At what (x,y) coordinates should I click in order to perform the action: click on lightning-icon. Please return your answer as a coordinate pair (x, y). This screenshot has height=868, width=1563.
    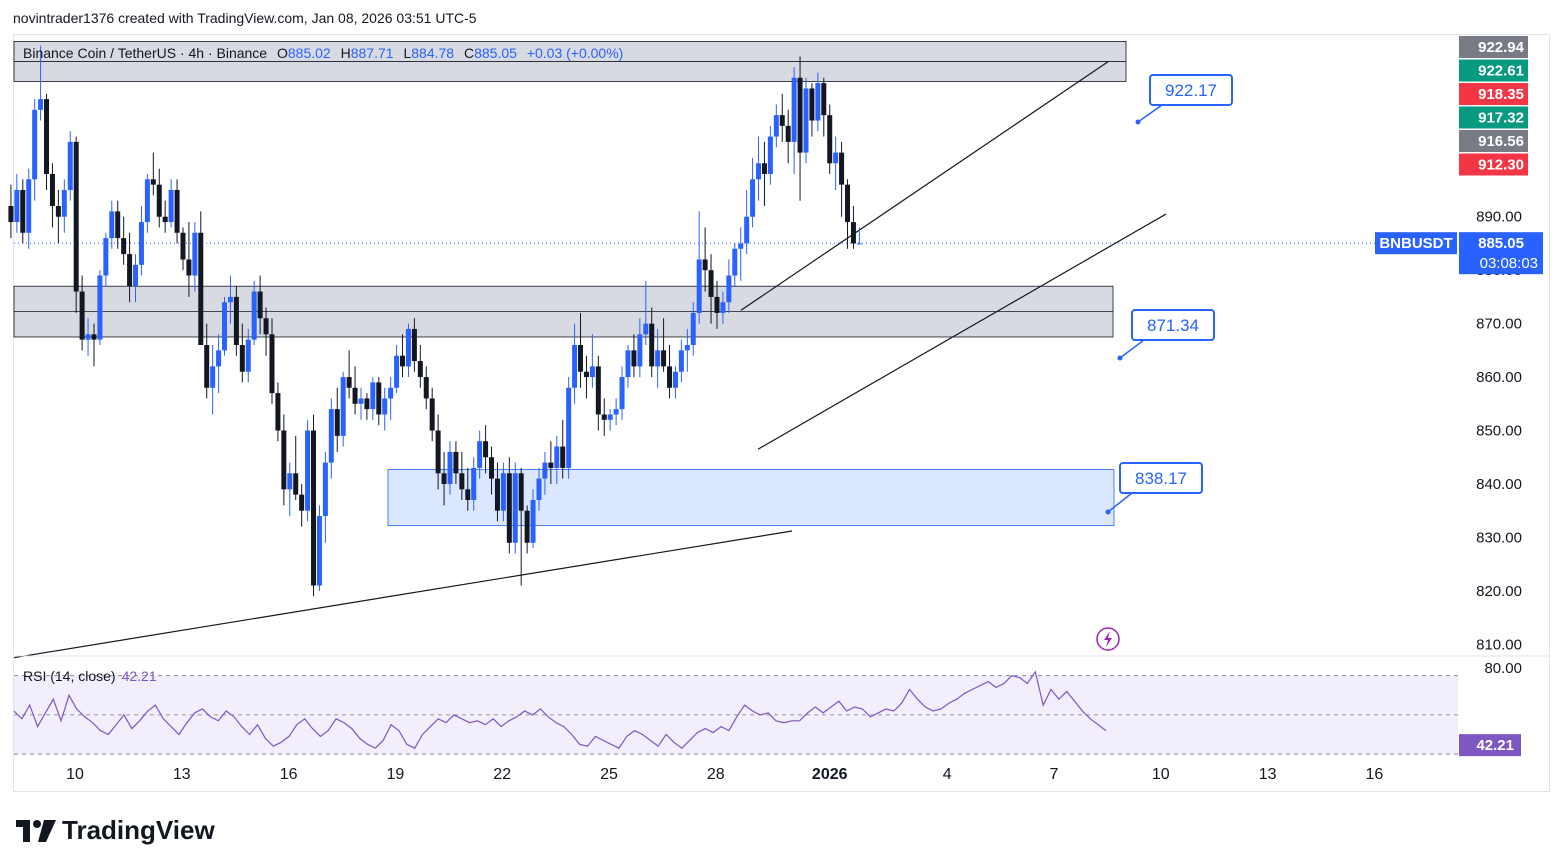
    Looking at the image, I should click on (1108, 639).